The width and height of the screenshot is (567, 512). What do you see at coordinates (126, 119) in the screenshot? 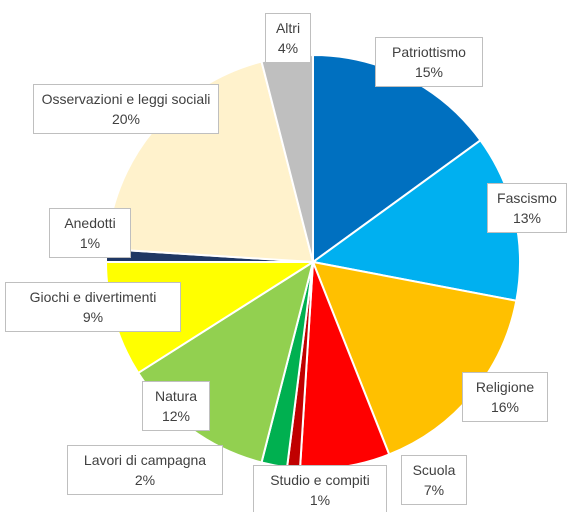
I see `value-label: 20%` at bounding box center [126, 119].